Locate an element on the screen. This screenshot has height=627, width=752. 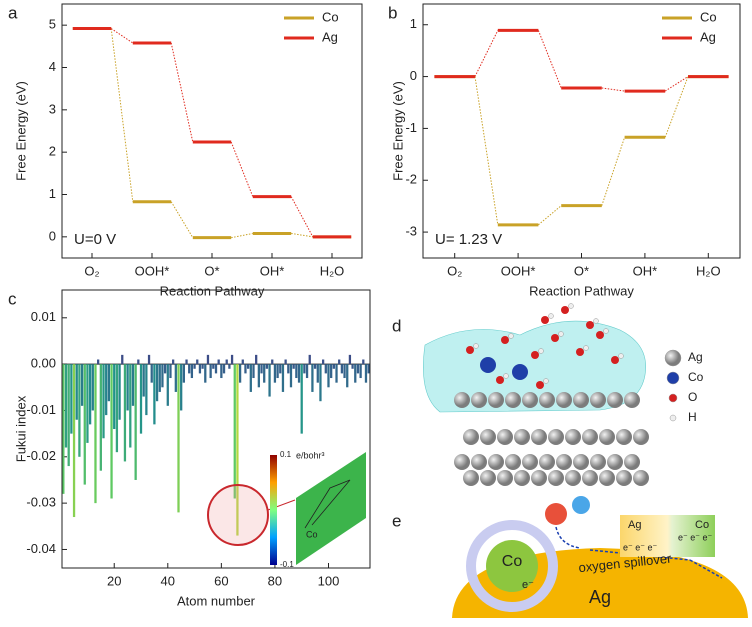
legend-label: Ag is located at coordinates (708, 36).